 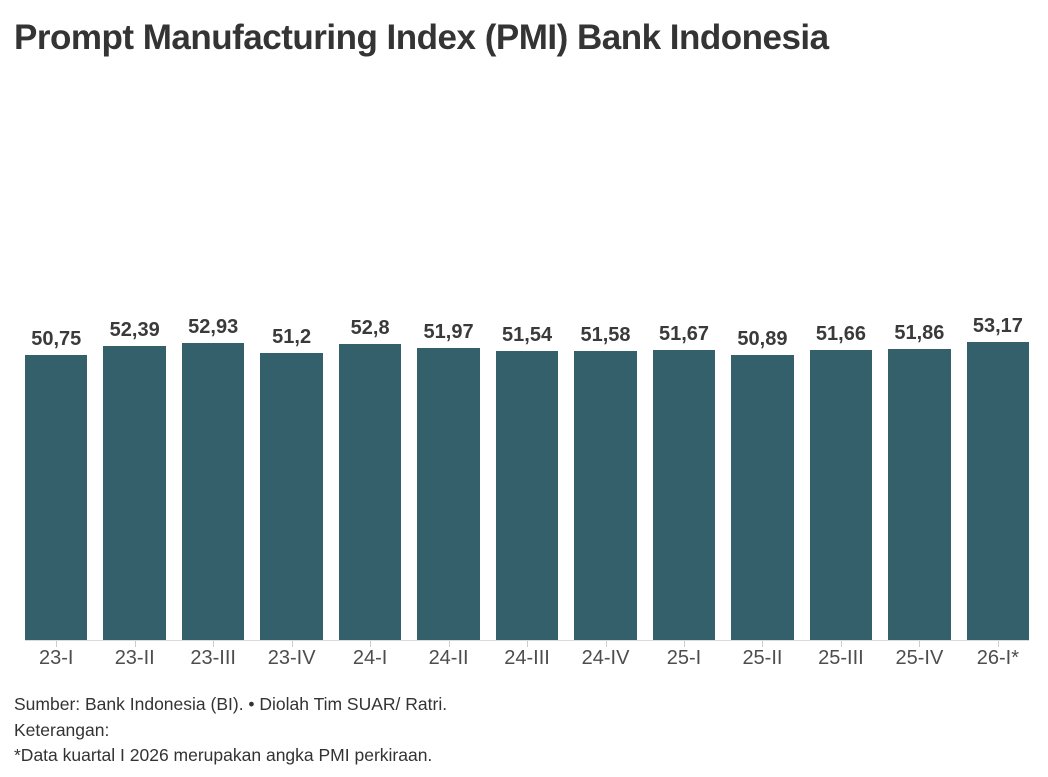 I want to click on bar-value-label: 51,86, so click(x=919, y=333).